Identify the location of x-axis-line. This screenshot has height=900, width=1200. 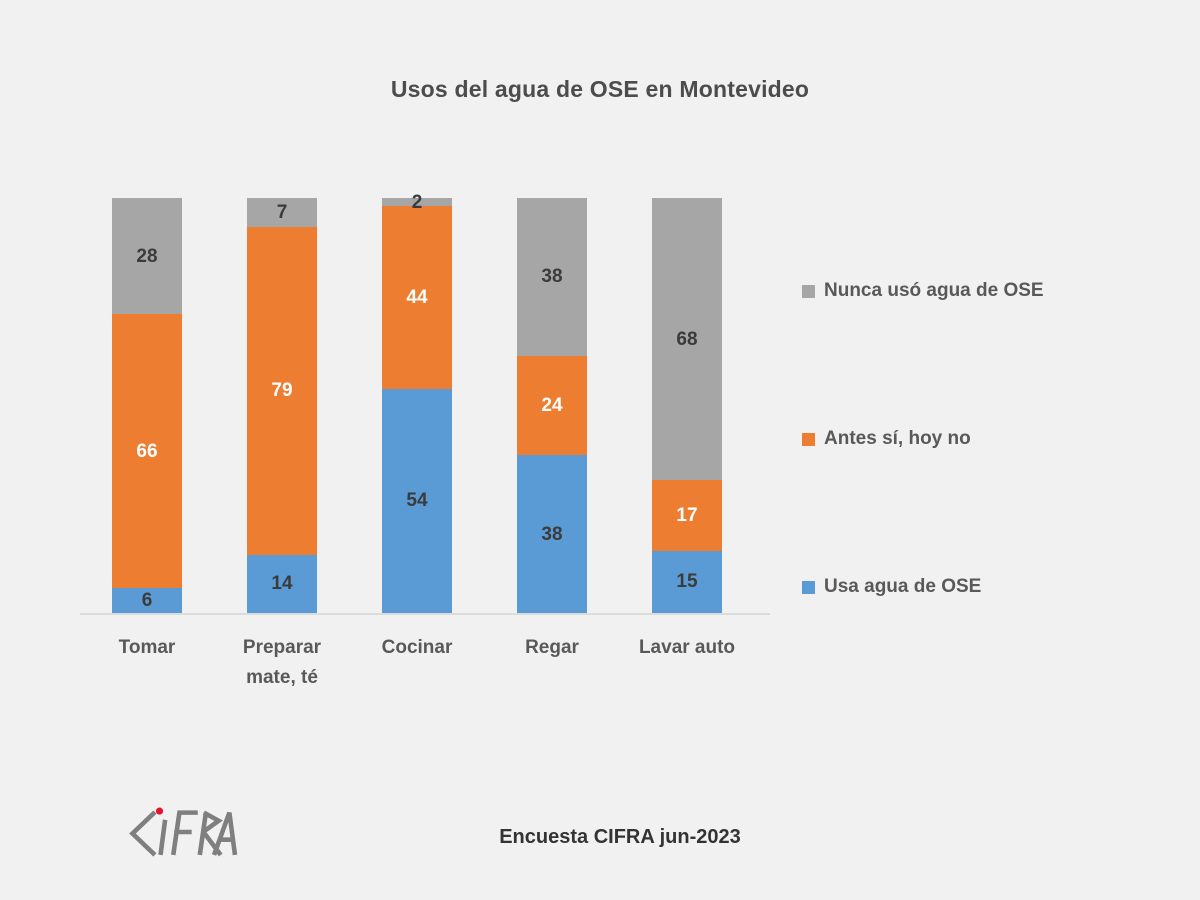
(425, 614).